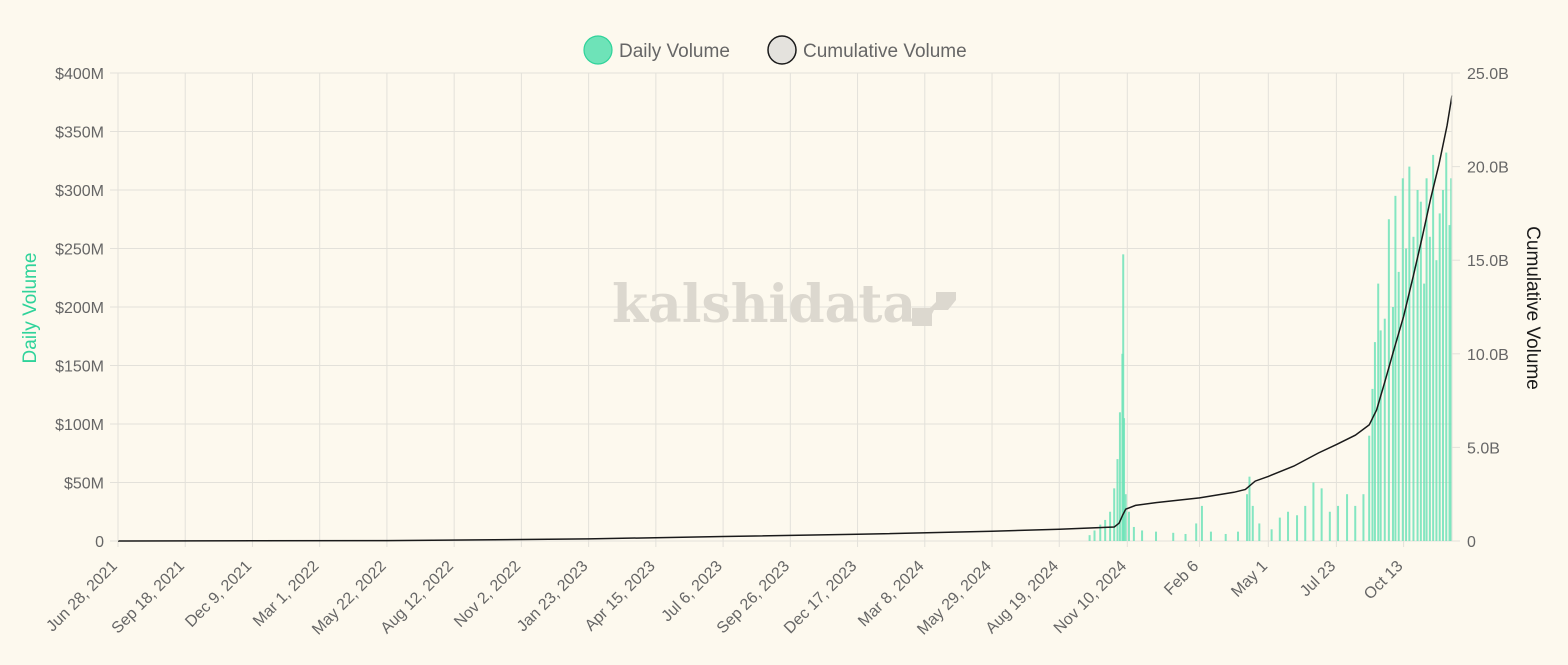  I want to click on x-tick-label: May 1, so click(1249, 579).